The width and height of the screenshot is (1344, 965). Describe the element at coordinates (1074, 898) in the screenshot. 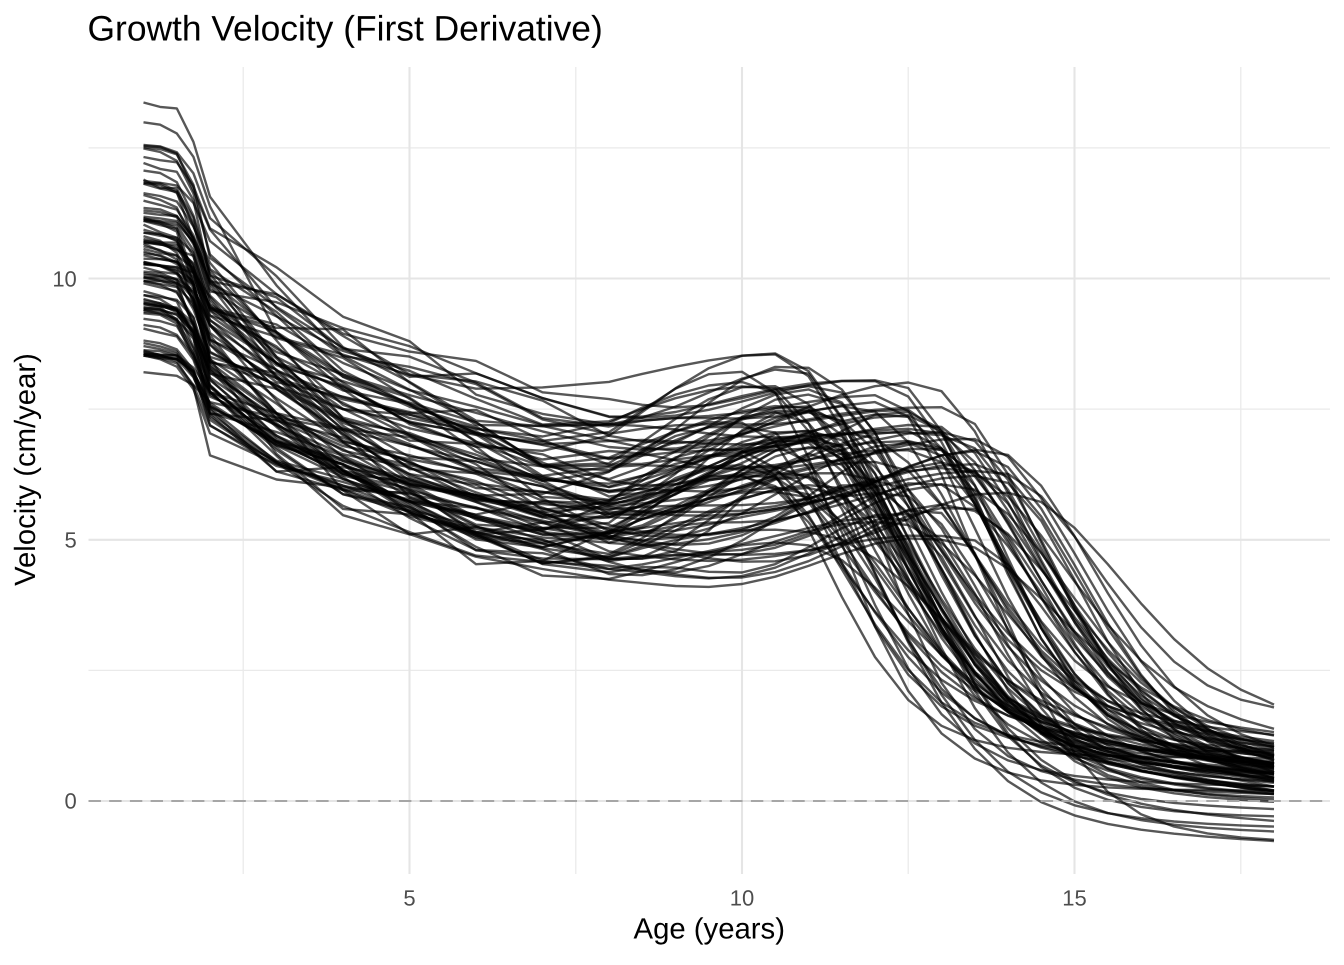

I see `svg-text: 15` at that location.